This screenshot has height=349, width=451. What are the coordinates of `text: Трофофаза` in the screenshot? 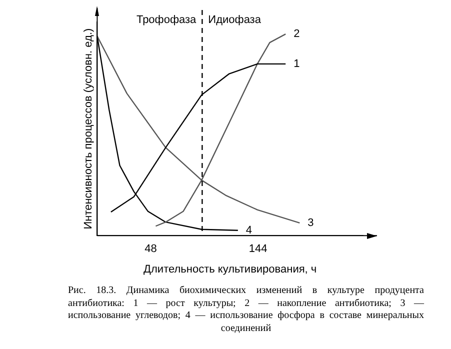 It's located at (167, 20).